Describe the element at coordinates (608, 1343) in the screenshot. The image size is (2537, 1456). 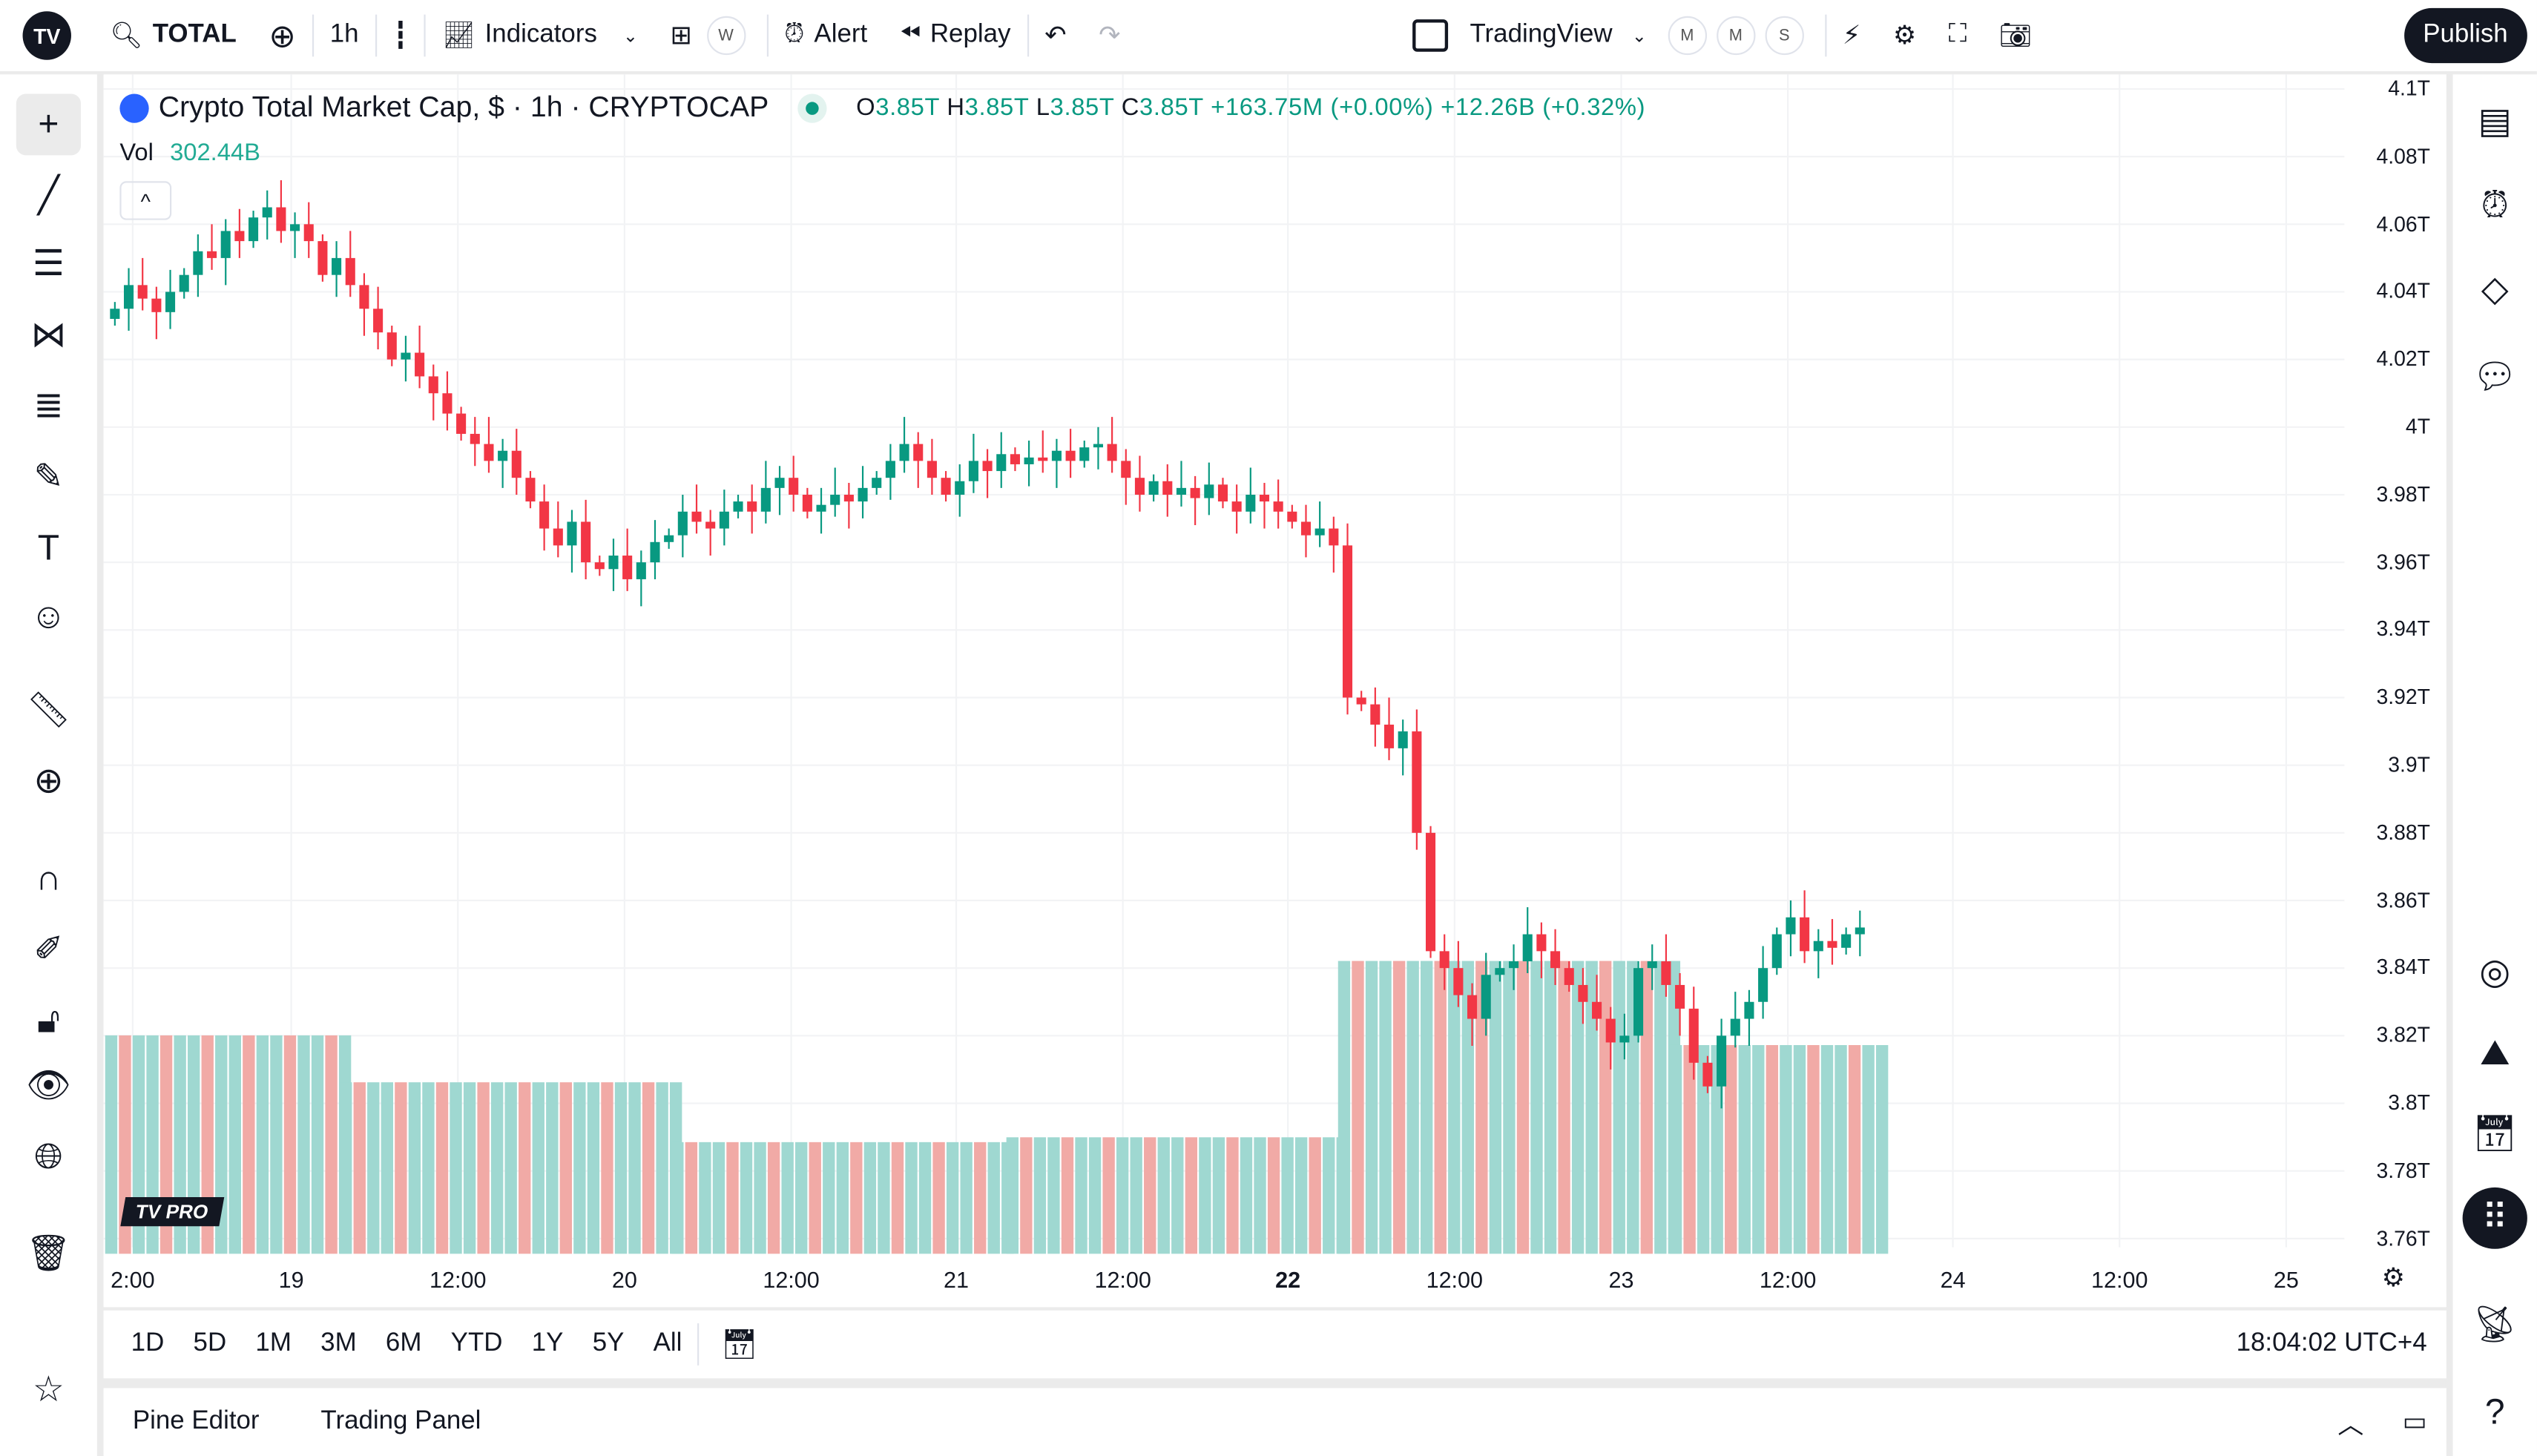
I see `range-5y: 5Y` at that location.